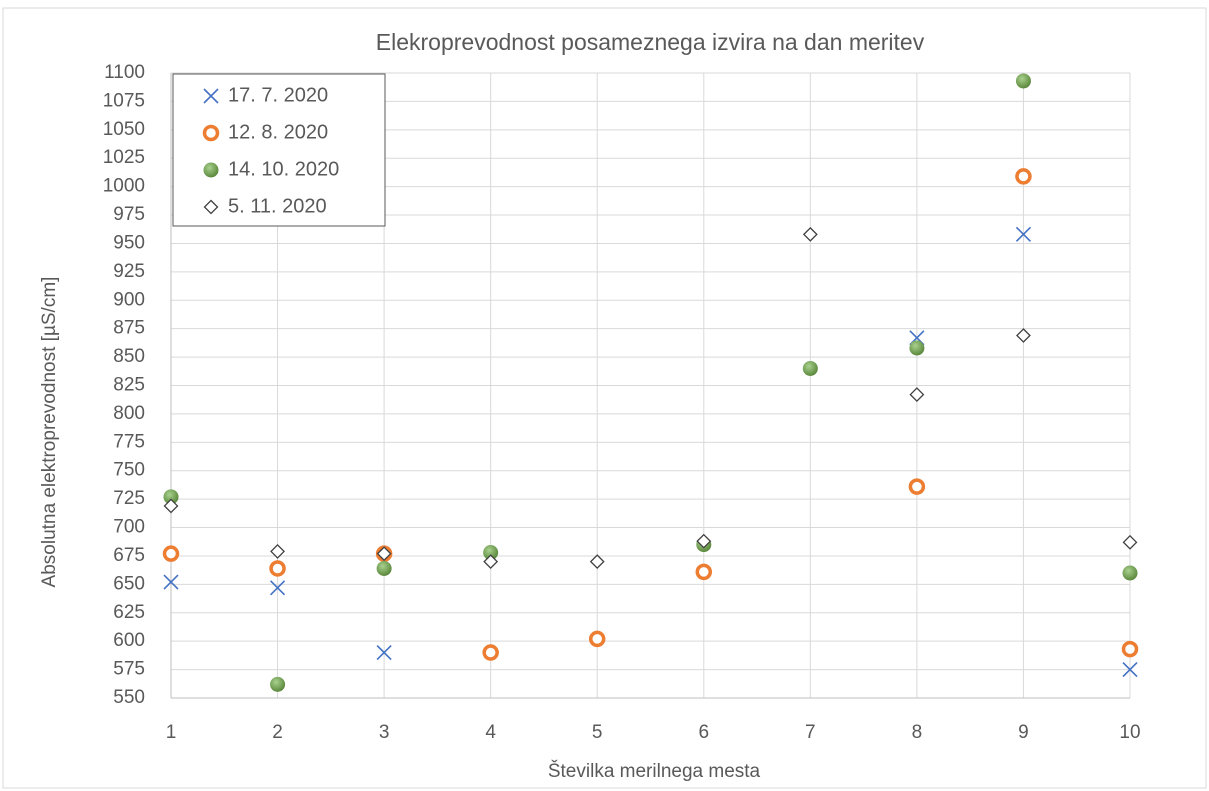  I want to click on y-tick-label: 975, so click(129, 214).